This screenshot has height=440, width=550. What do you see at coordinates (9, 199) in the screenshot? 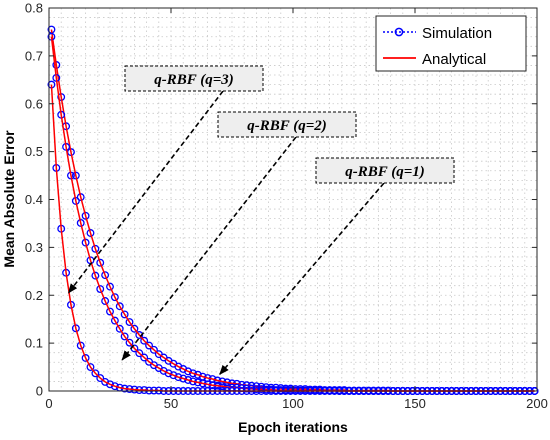
I see `y-axis-label: Mean Absolute Error` at bounding box center [9, 199].